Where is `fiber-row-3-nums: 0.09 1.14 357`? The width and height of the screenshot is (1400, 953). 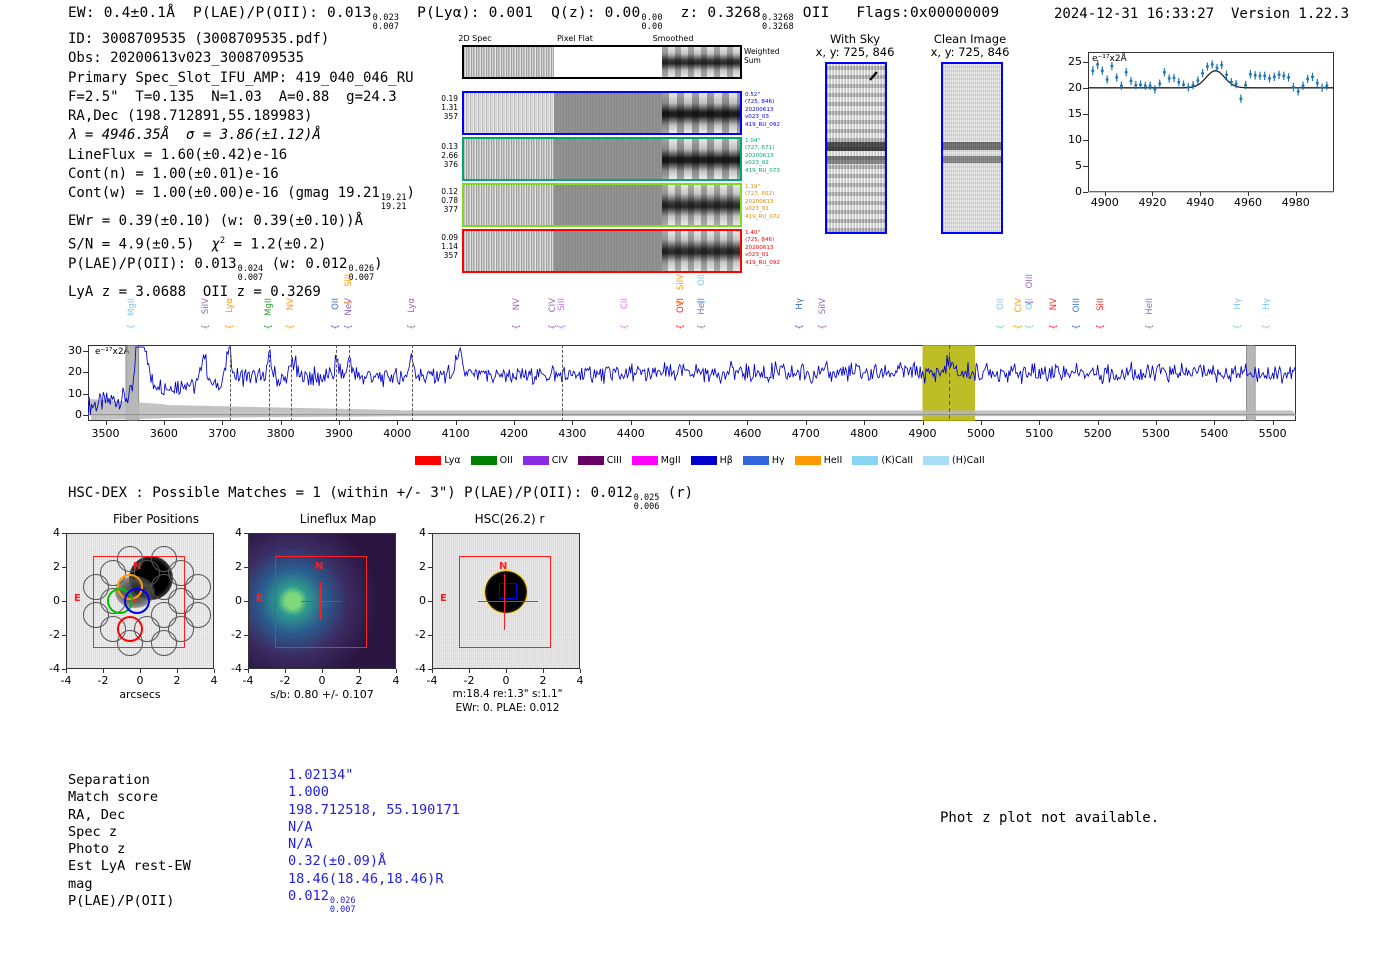
fiber-row-3-nums: 0.09 1.14 357 is located at coordinates (449, 246).